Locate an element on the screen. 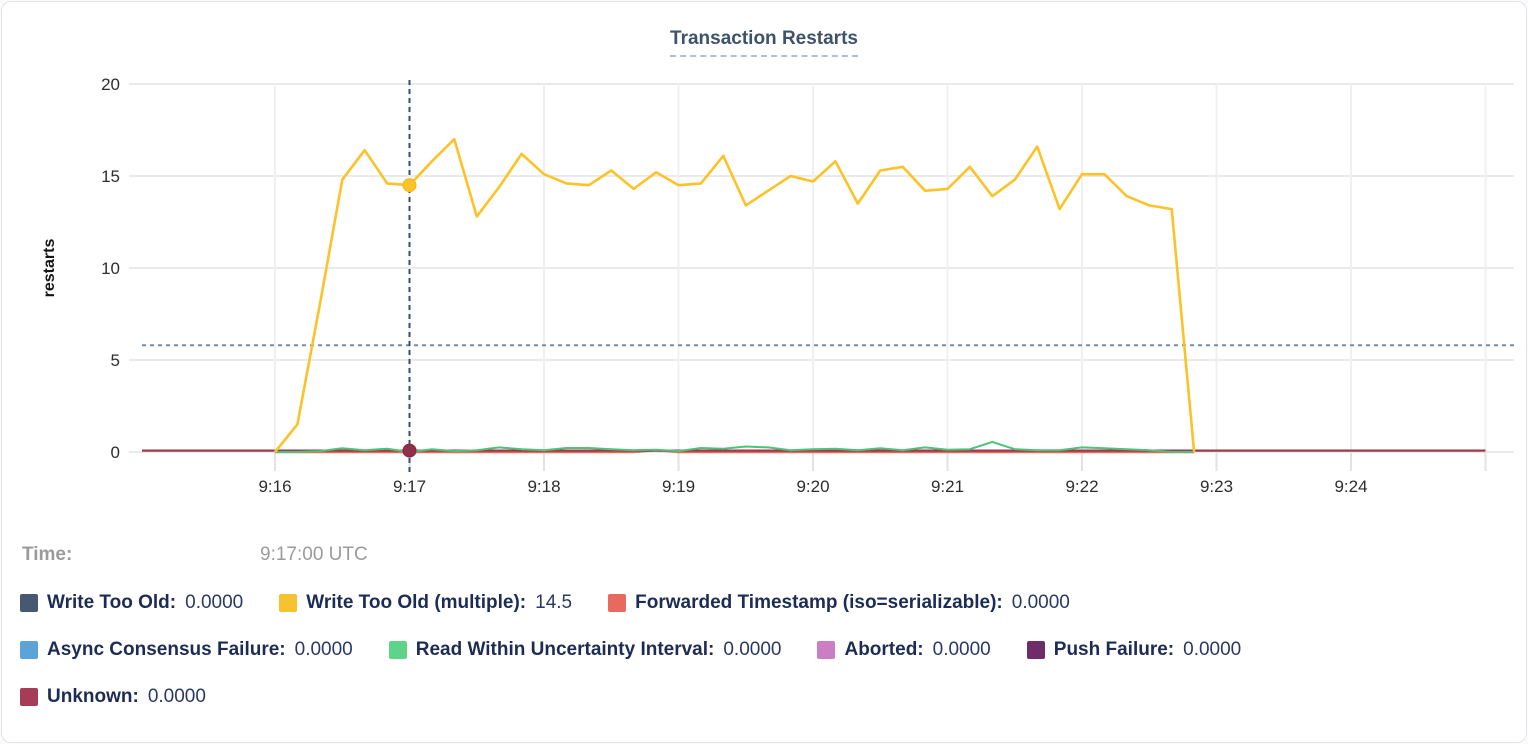  hover-dot-unknown is located at coordinates (409, 450).